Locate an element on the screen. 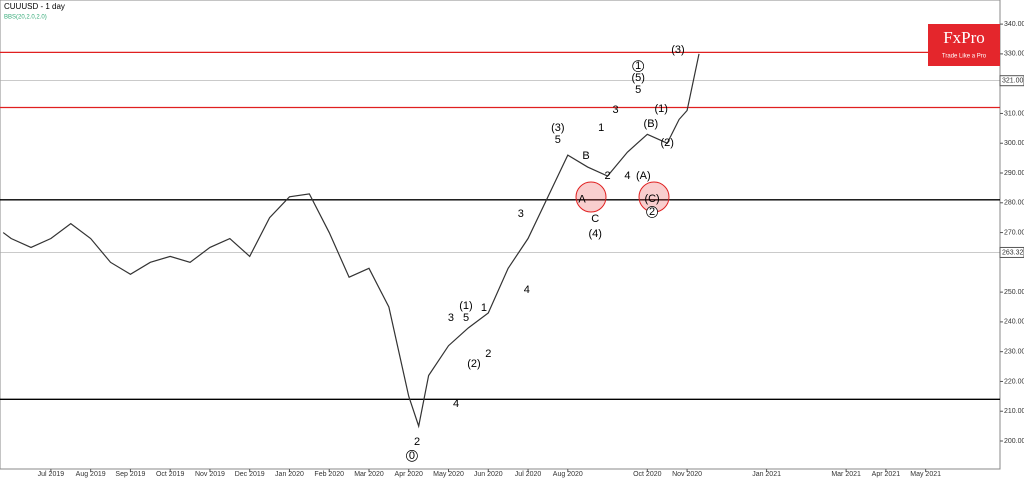 This screenshot has height=479, width=1024. x-tick-label: Sep 2019 is located at coordinates (130, 474).